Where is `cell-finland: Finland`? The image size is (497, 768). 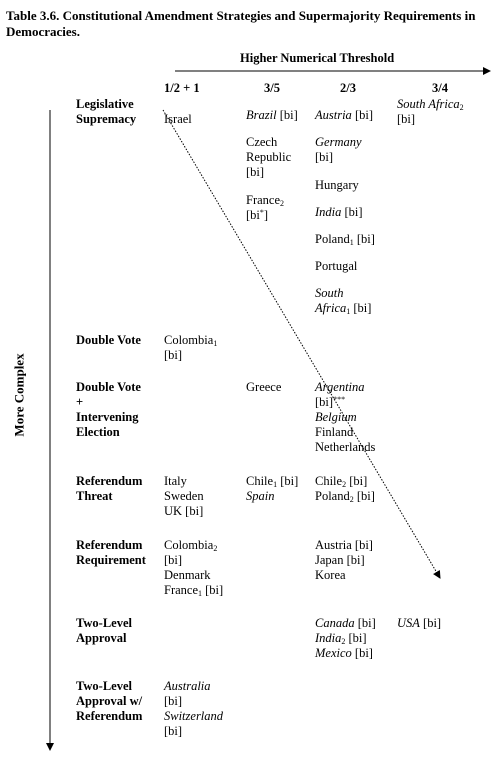
cell-finland: Finland is located at coordinates (334, 432).